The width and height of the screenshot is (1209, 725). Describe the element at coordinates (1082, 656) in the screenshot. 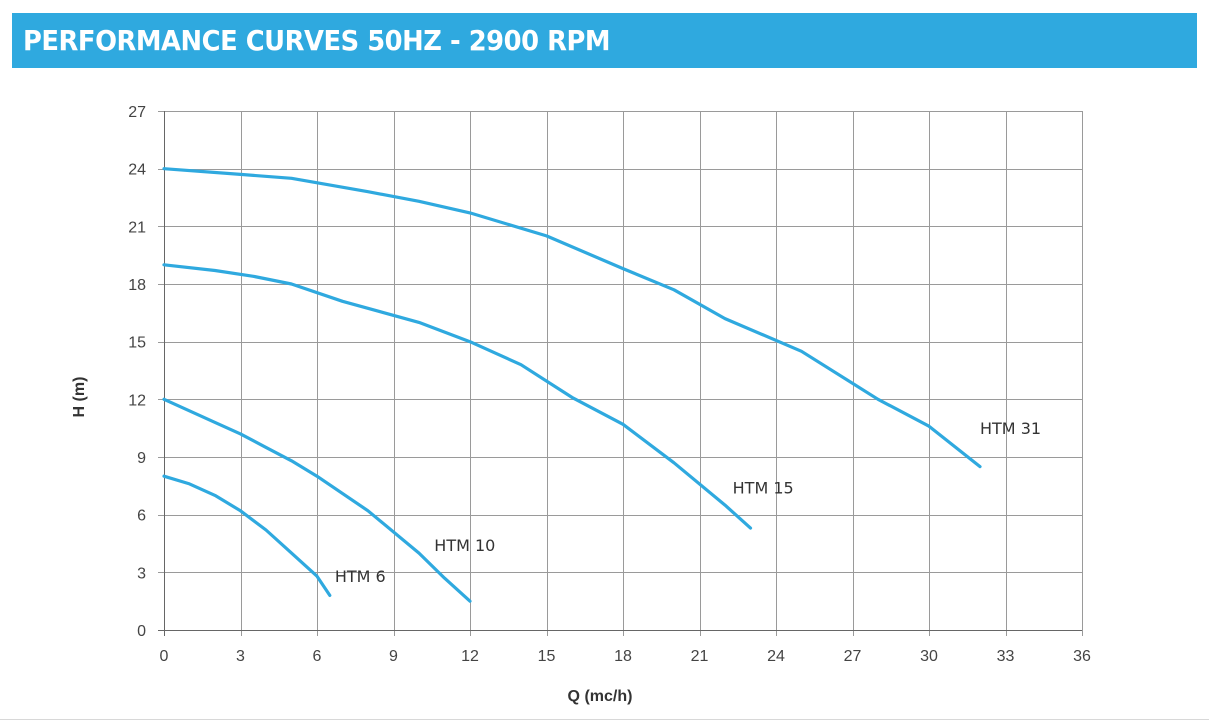

I see `x-tick-label: 36` at that location.